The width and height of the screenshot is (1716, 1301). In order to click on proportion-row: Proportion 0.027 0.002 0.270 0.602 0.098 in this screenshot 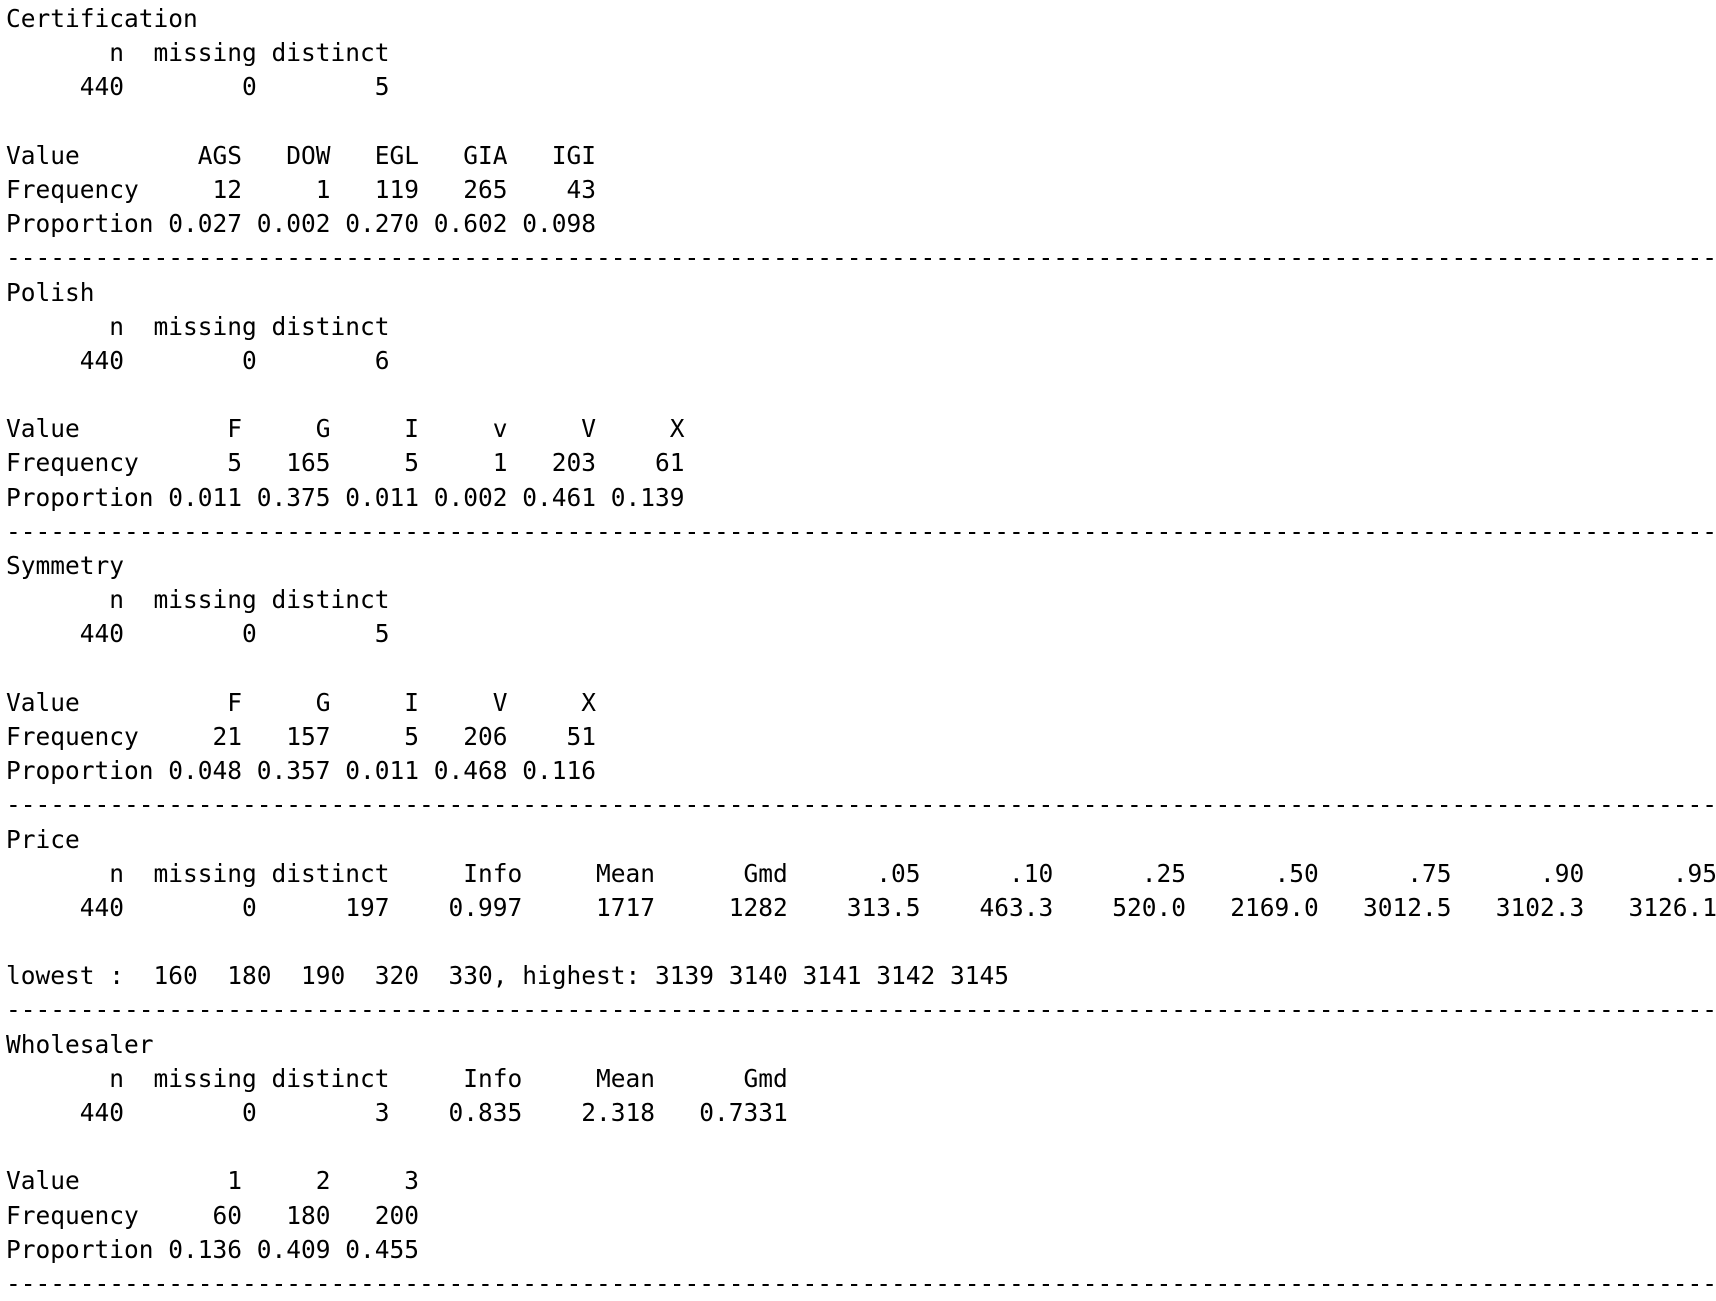, I will do `click(301, 224)`.